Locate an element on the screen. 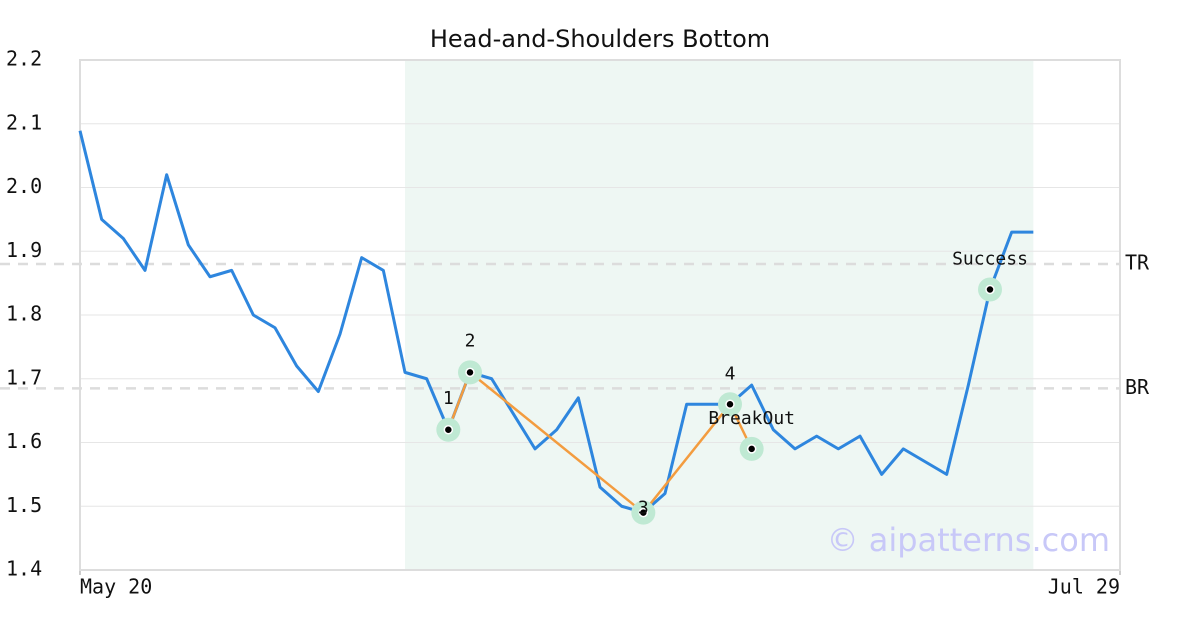 The width and height of the screenshot is (1200, 630). level-label: BR is located at coordinates (1137, 387).